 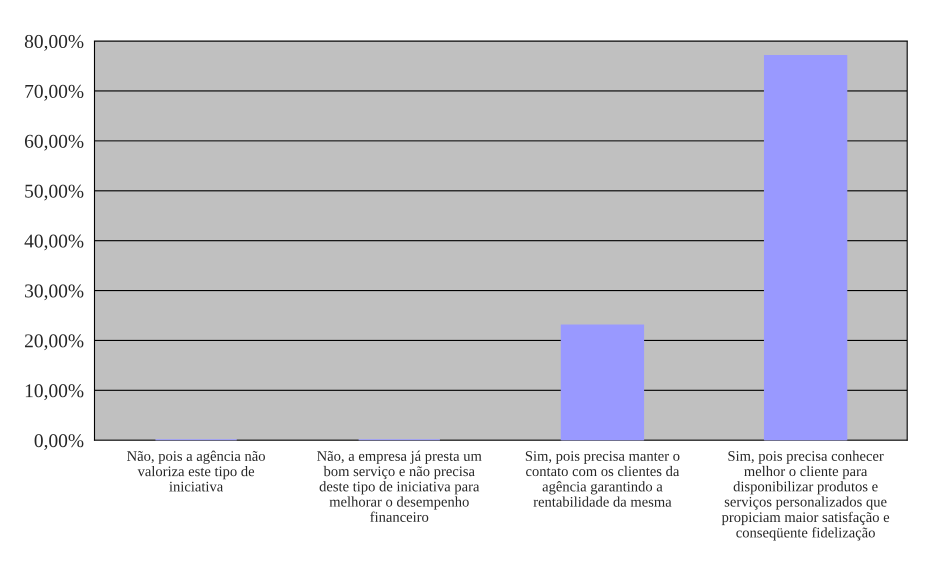 I want to click on x-tick-label: Sim, pois precisa manter o contato com os clientes da agência garantindo a rentabilidade da mesma, so click(x=603, y=479).